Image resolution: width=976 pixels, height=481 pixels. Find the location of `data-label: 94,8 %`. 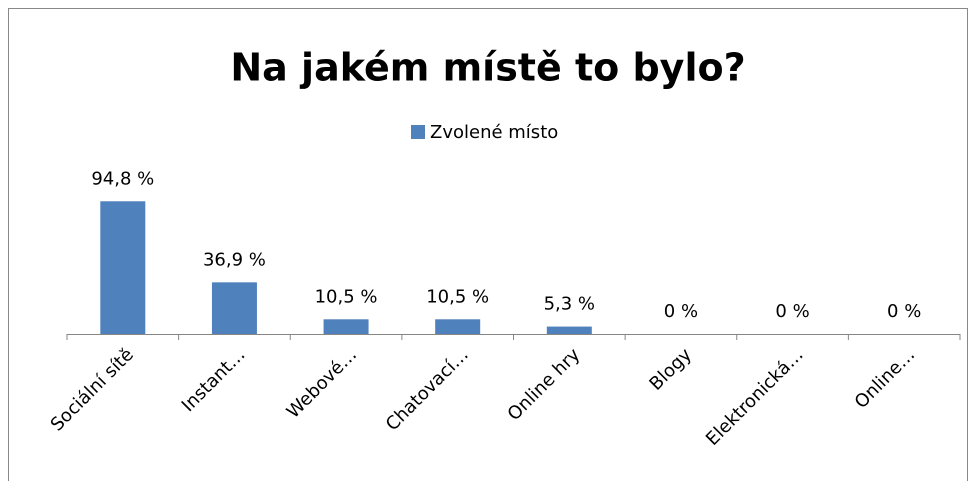

data-label: 94,8 % is located at coordinates (122, 178).